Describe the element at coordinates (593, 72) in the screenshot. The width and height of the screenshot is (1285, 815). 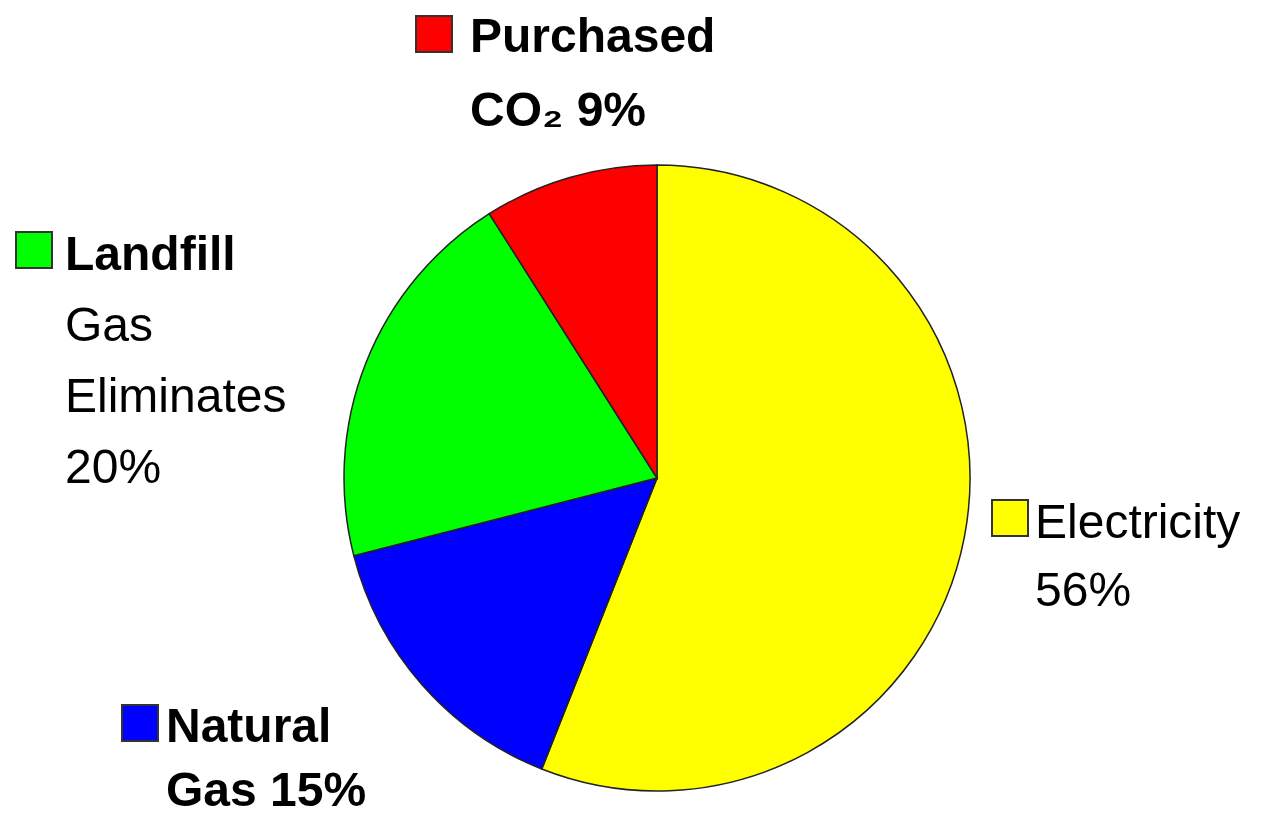
I see `legend-label: Purchased CO₂ 9%` at that location.